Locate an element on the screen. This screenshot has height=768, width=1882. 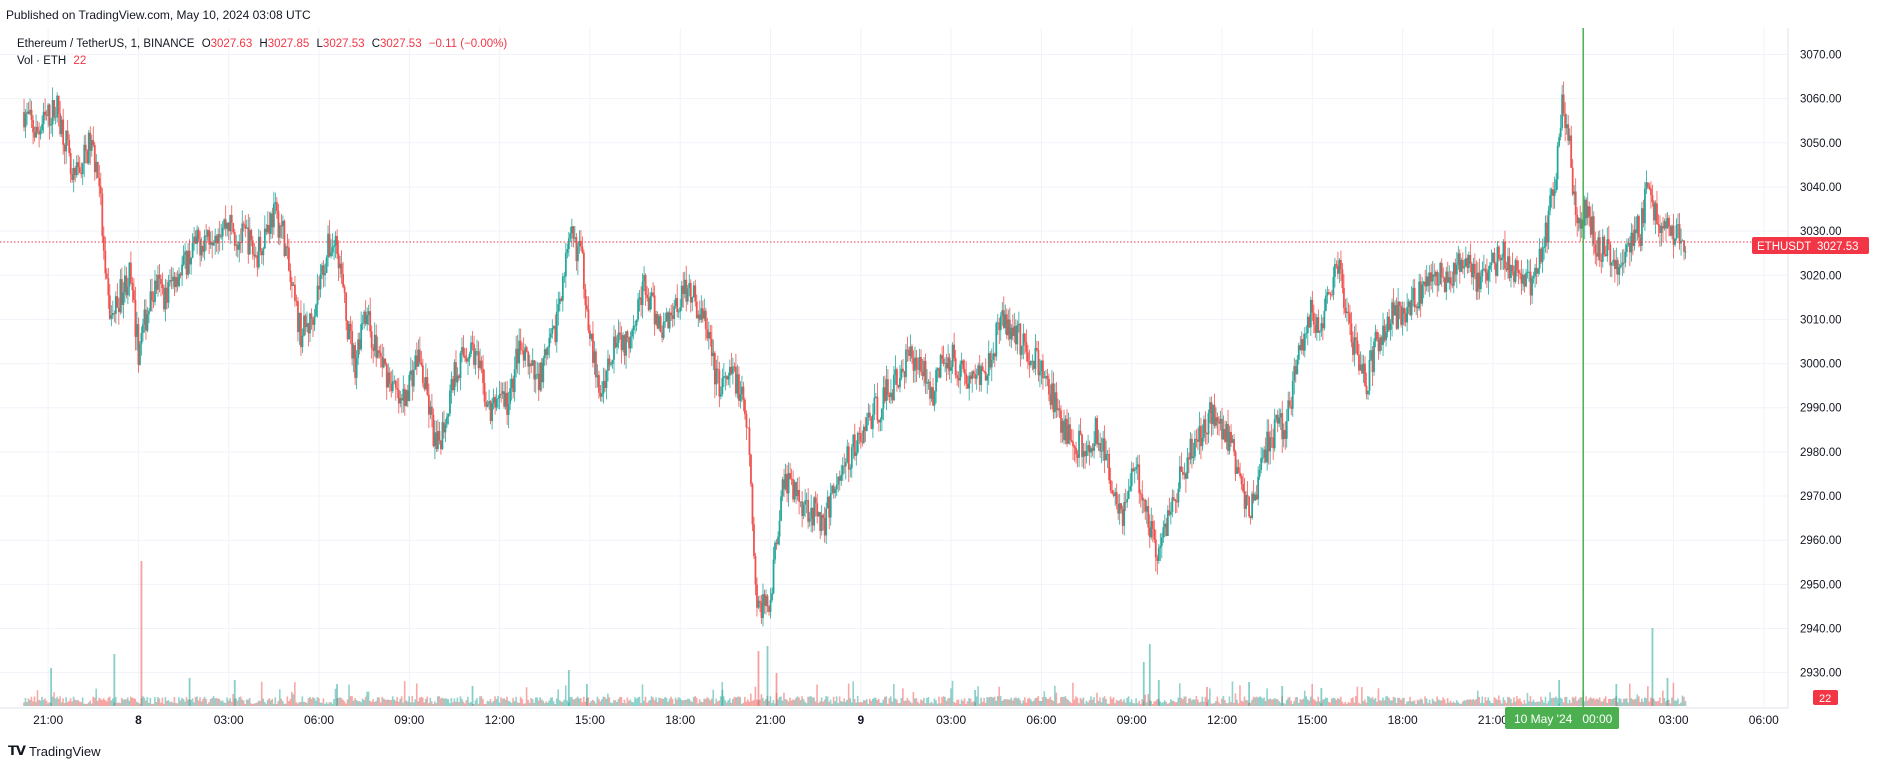
volume-indicator-title: Vol · ETH is located at coordinates (42, 61).